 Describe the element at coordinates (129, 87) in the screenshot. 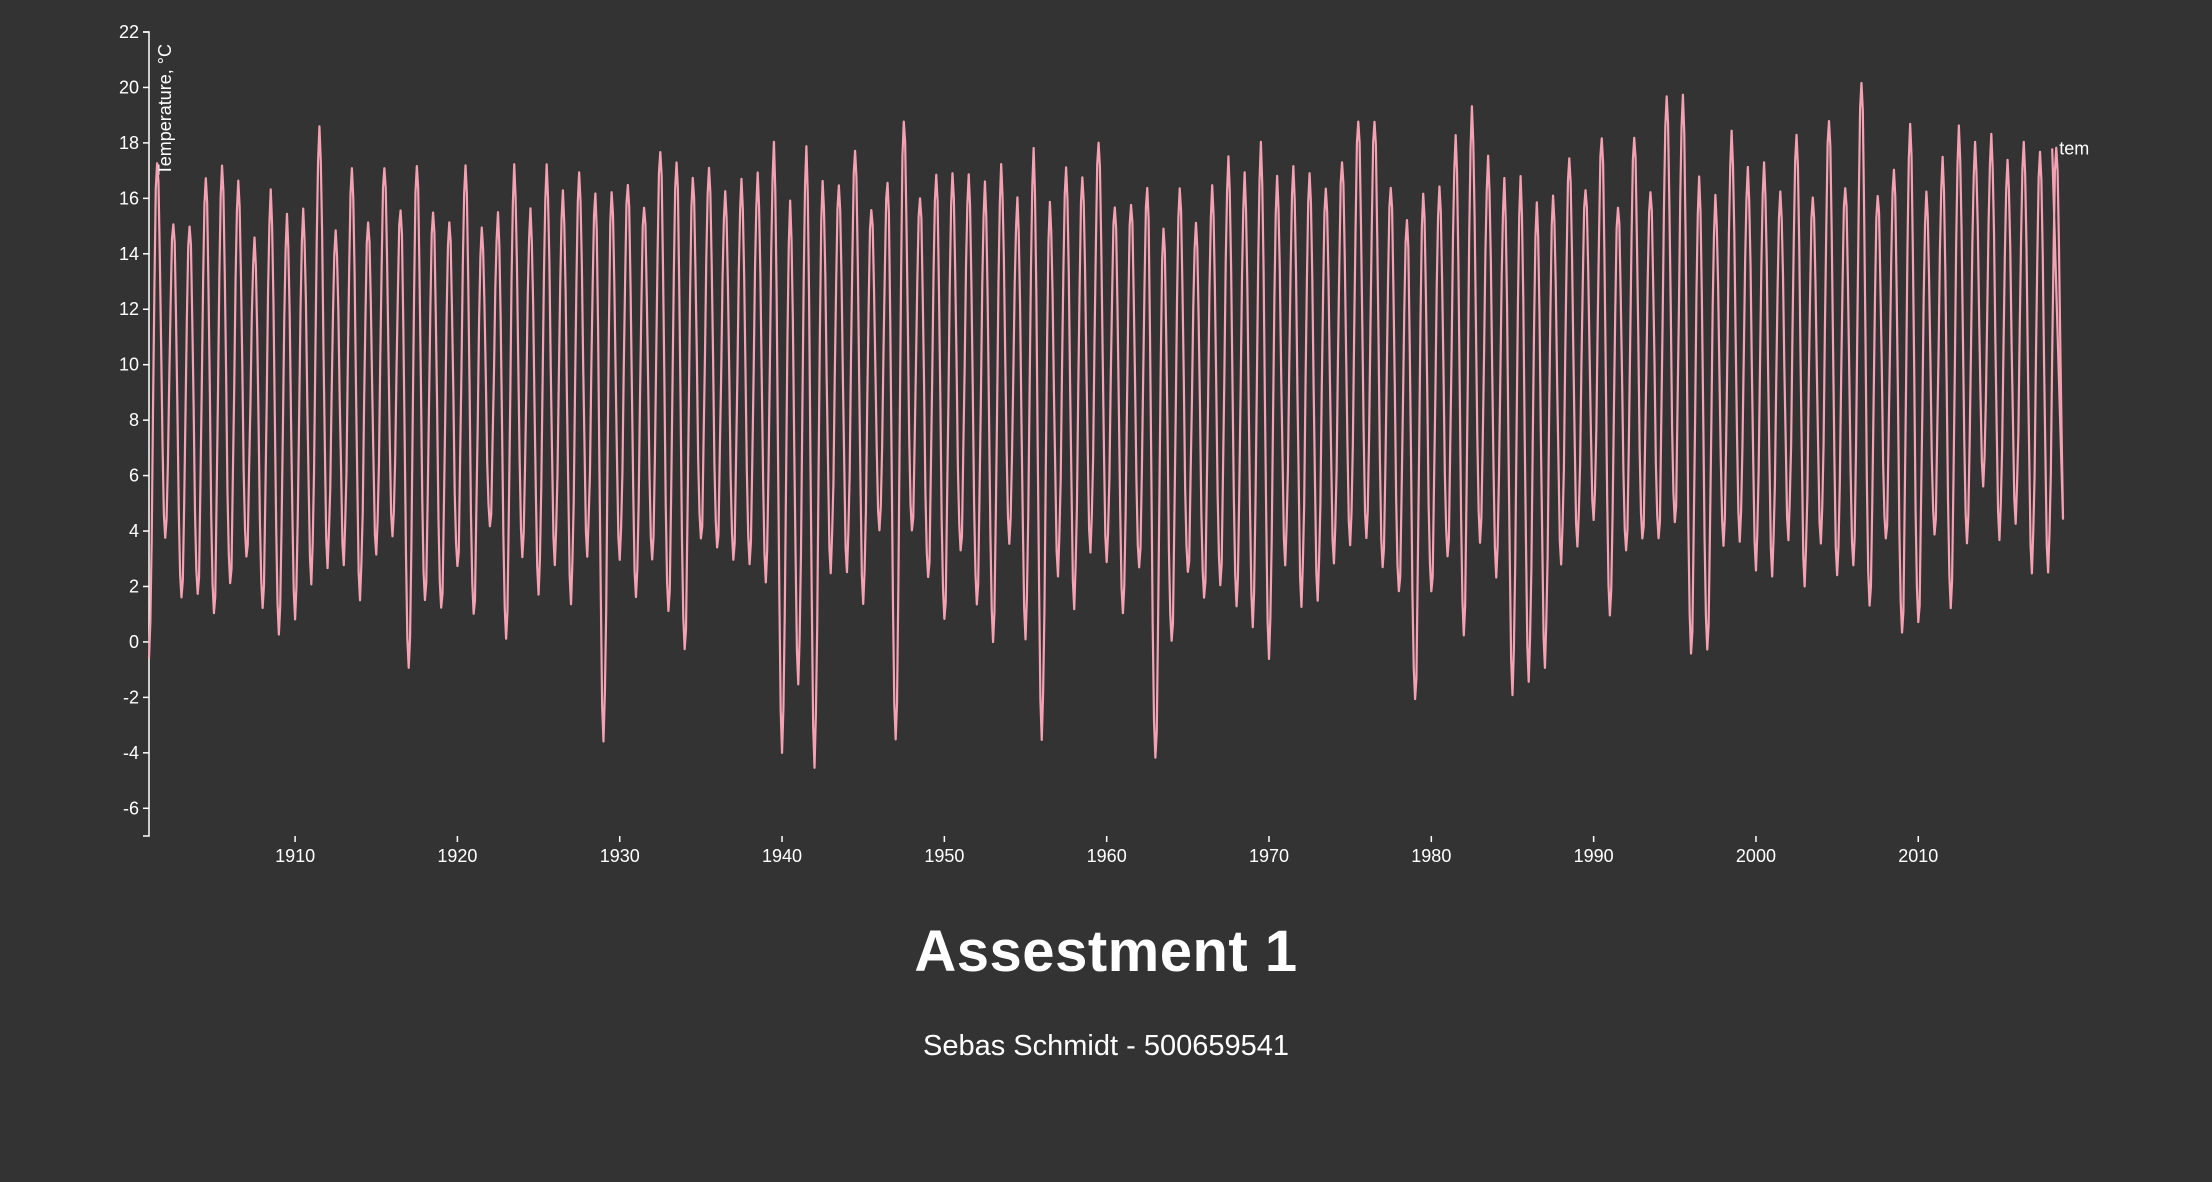

I see `y-tick-label: 20` at that location.